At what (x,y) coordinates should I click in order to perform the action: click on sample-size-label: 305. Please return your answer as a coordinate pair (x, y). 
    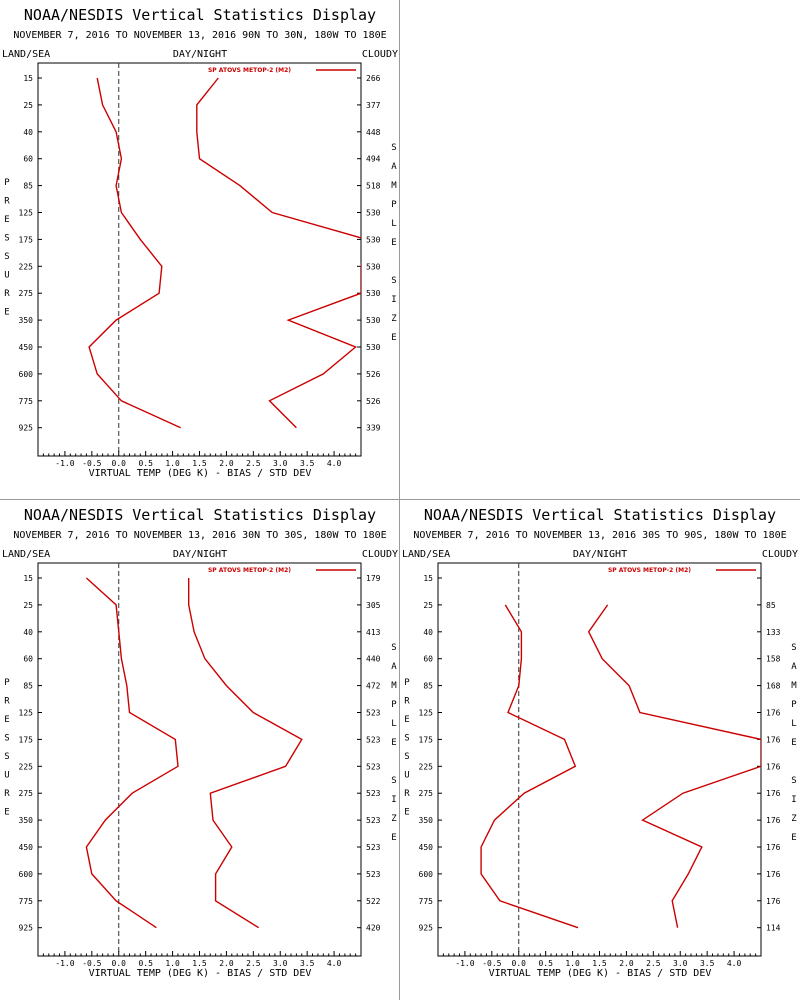
    Looking at the image, I should click on (373, 605).